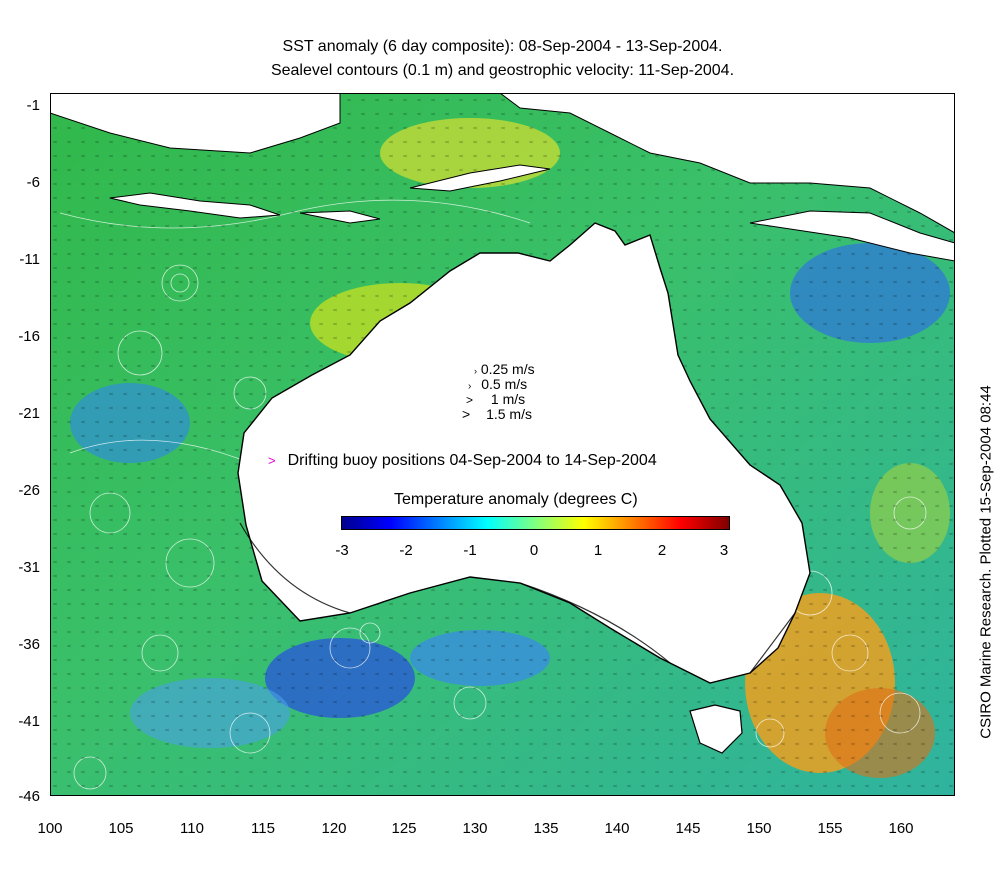 This screenshot has width=1005, height=887. Describe the element at coordinates (496, 399) in the screenshot. I see `velocity-legend-1: > 1 m/s` at that location.